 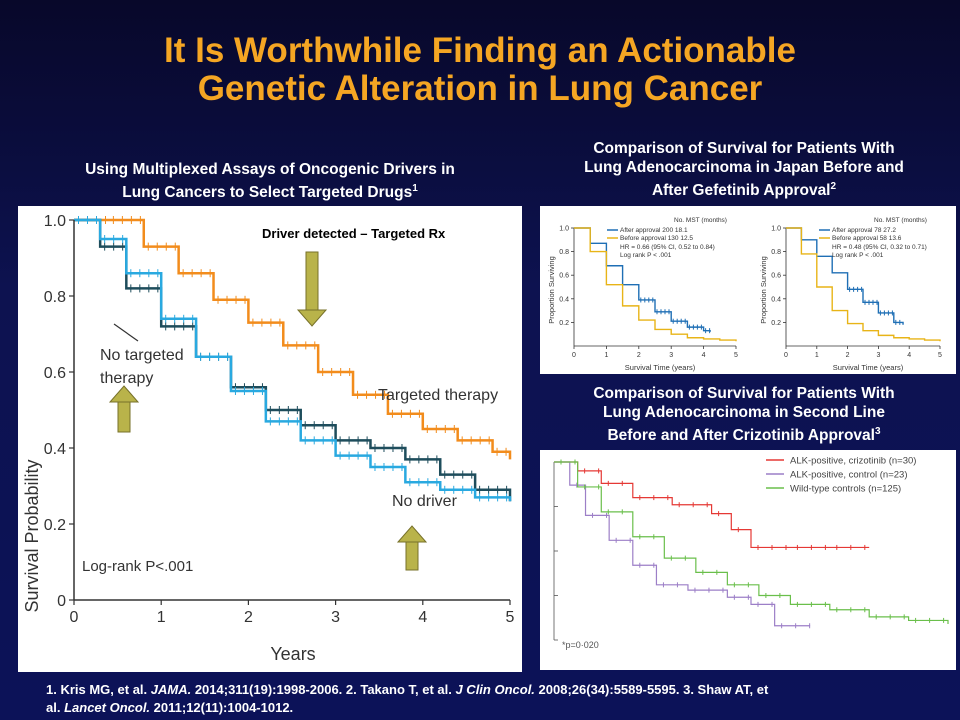 What do you see at coordinates (55, 221) in the screenshot?
I see `kris-ytick-label: 1.0` at bounding box center [55, 221].